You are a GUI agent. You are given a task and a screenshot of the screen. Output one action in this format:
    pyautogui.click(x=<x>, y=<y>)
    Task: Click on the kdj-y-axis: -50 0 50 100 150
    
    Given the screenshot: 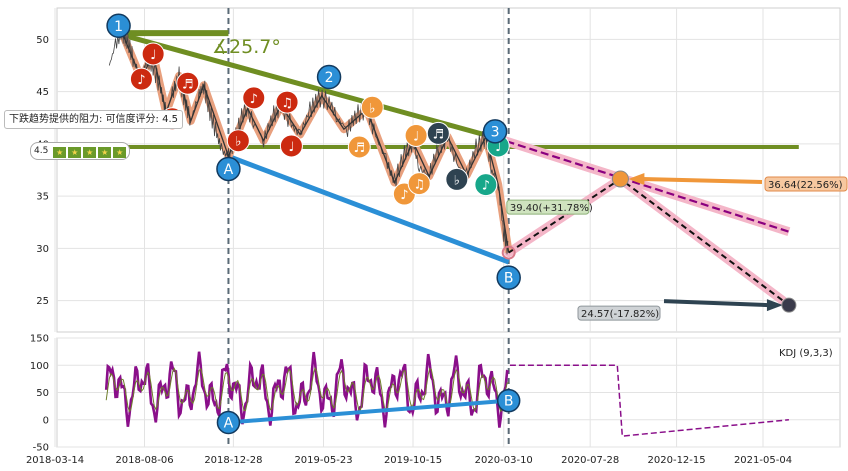 What is the action you would take?
    pyautogui.click(x=39, y=394)
    